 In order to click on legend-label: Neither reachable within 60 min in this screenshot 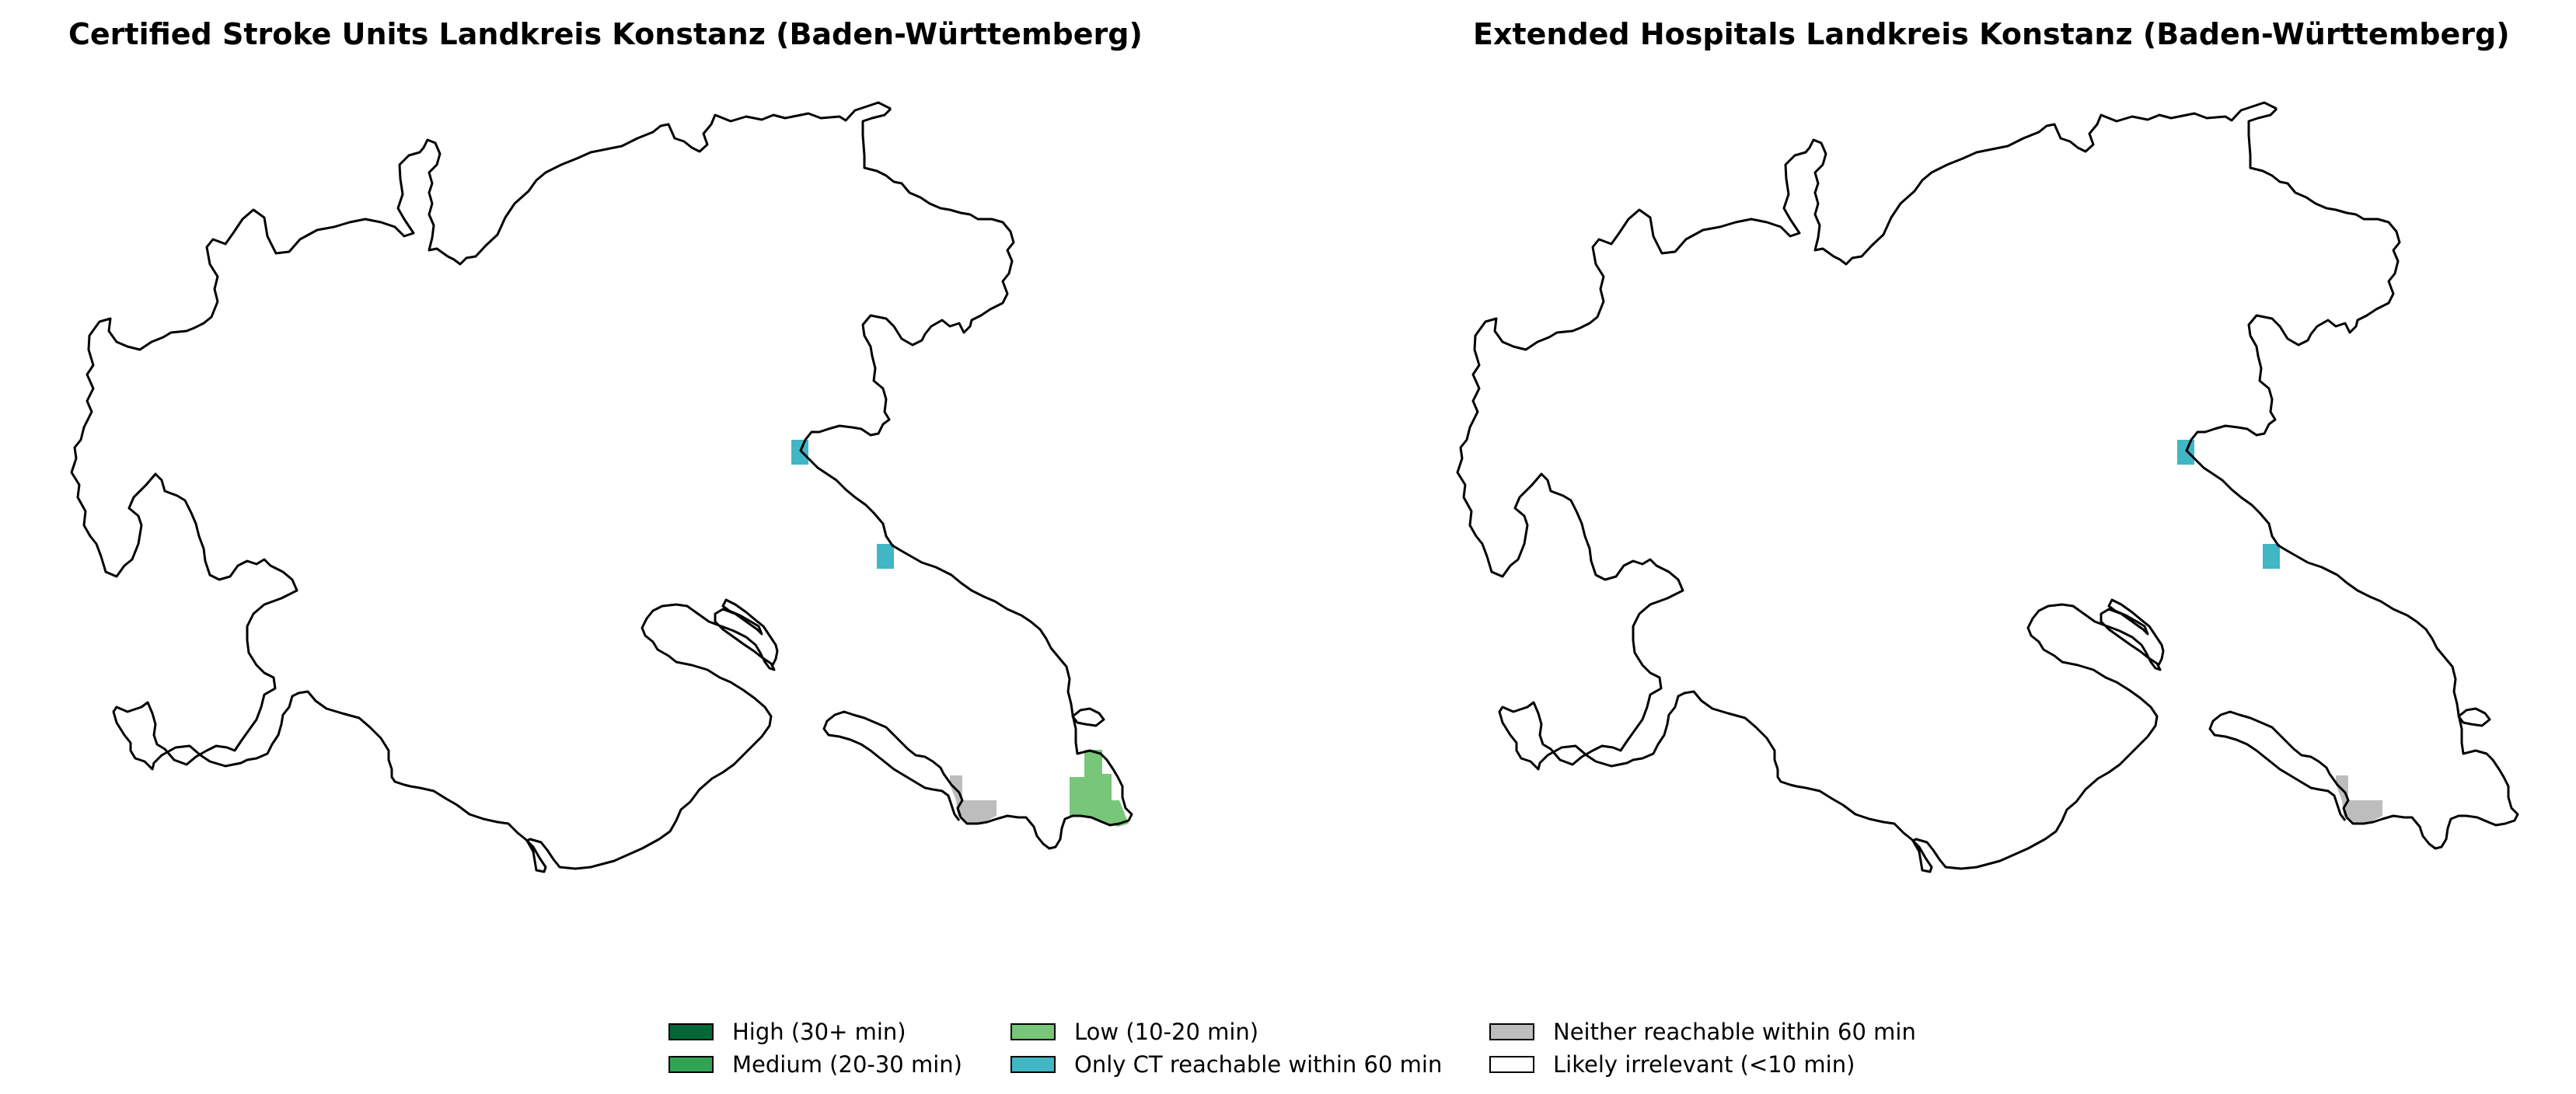, I will do `click(1734, 1032)`.